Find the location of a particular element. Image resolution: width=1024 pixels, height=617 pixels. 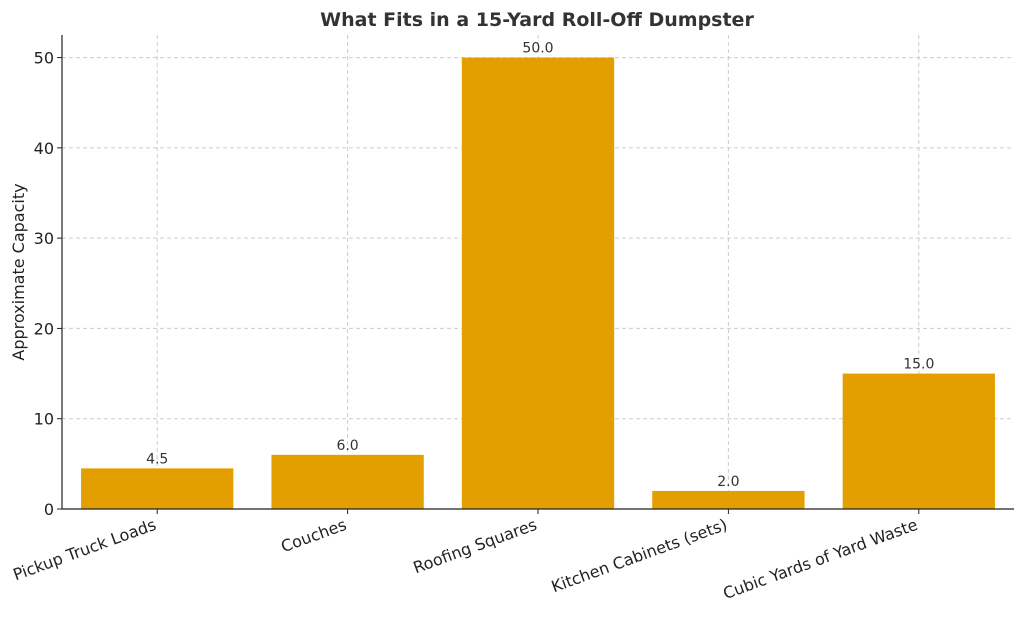

x-tick-label: Cubic Yards of Yard Waste is located at coordinates (821, 559).